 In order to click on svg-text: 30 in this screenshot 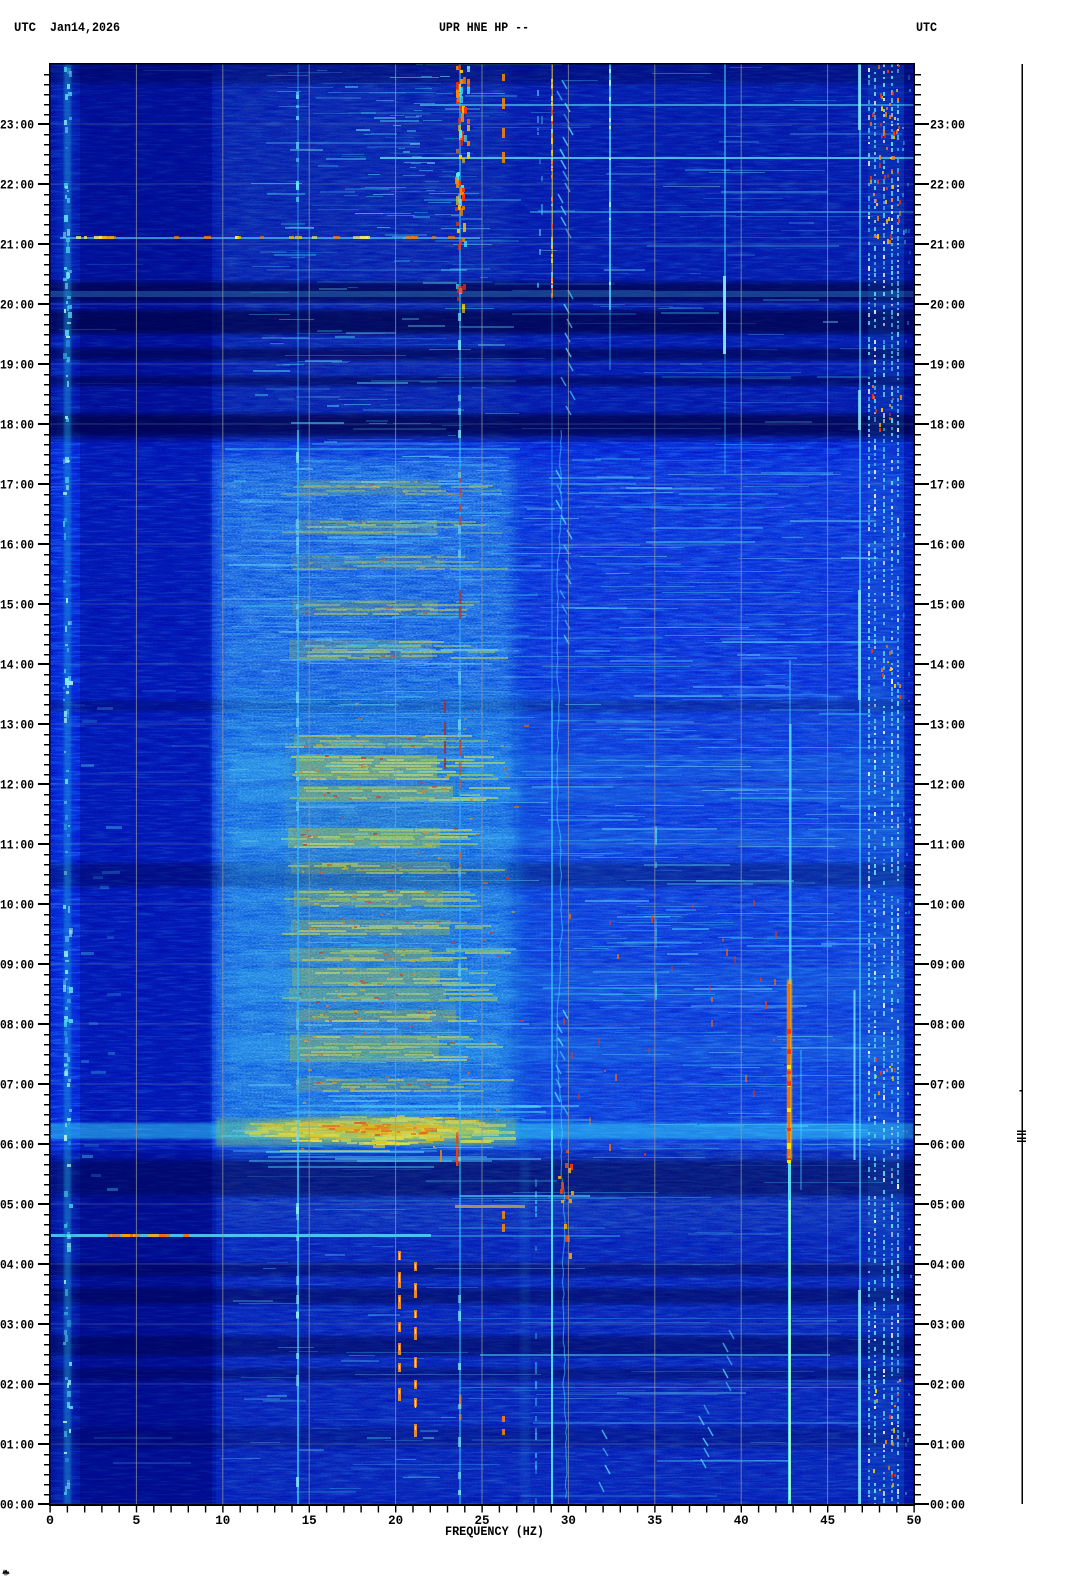, I will do `click(568, 1520)`.